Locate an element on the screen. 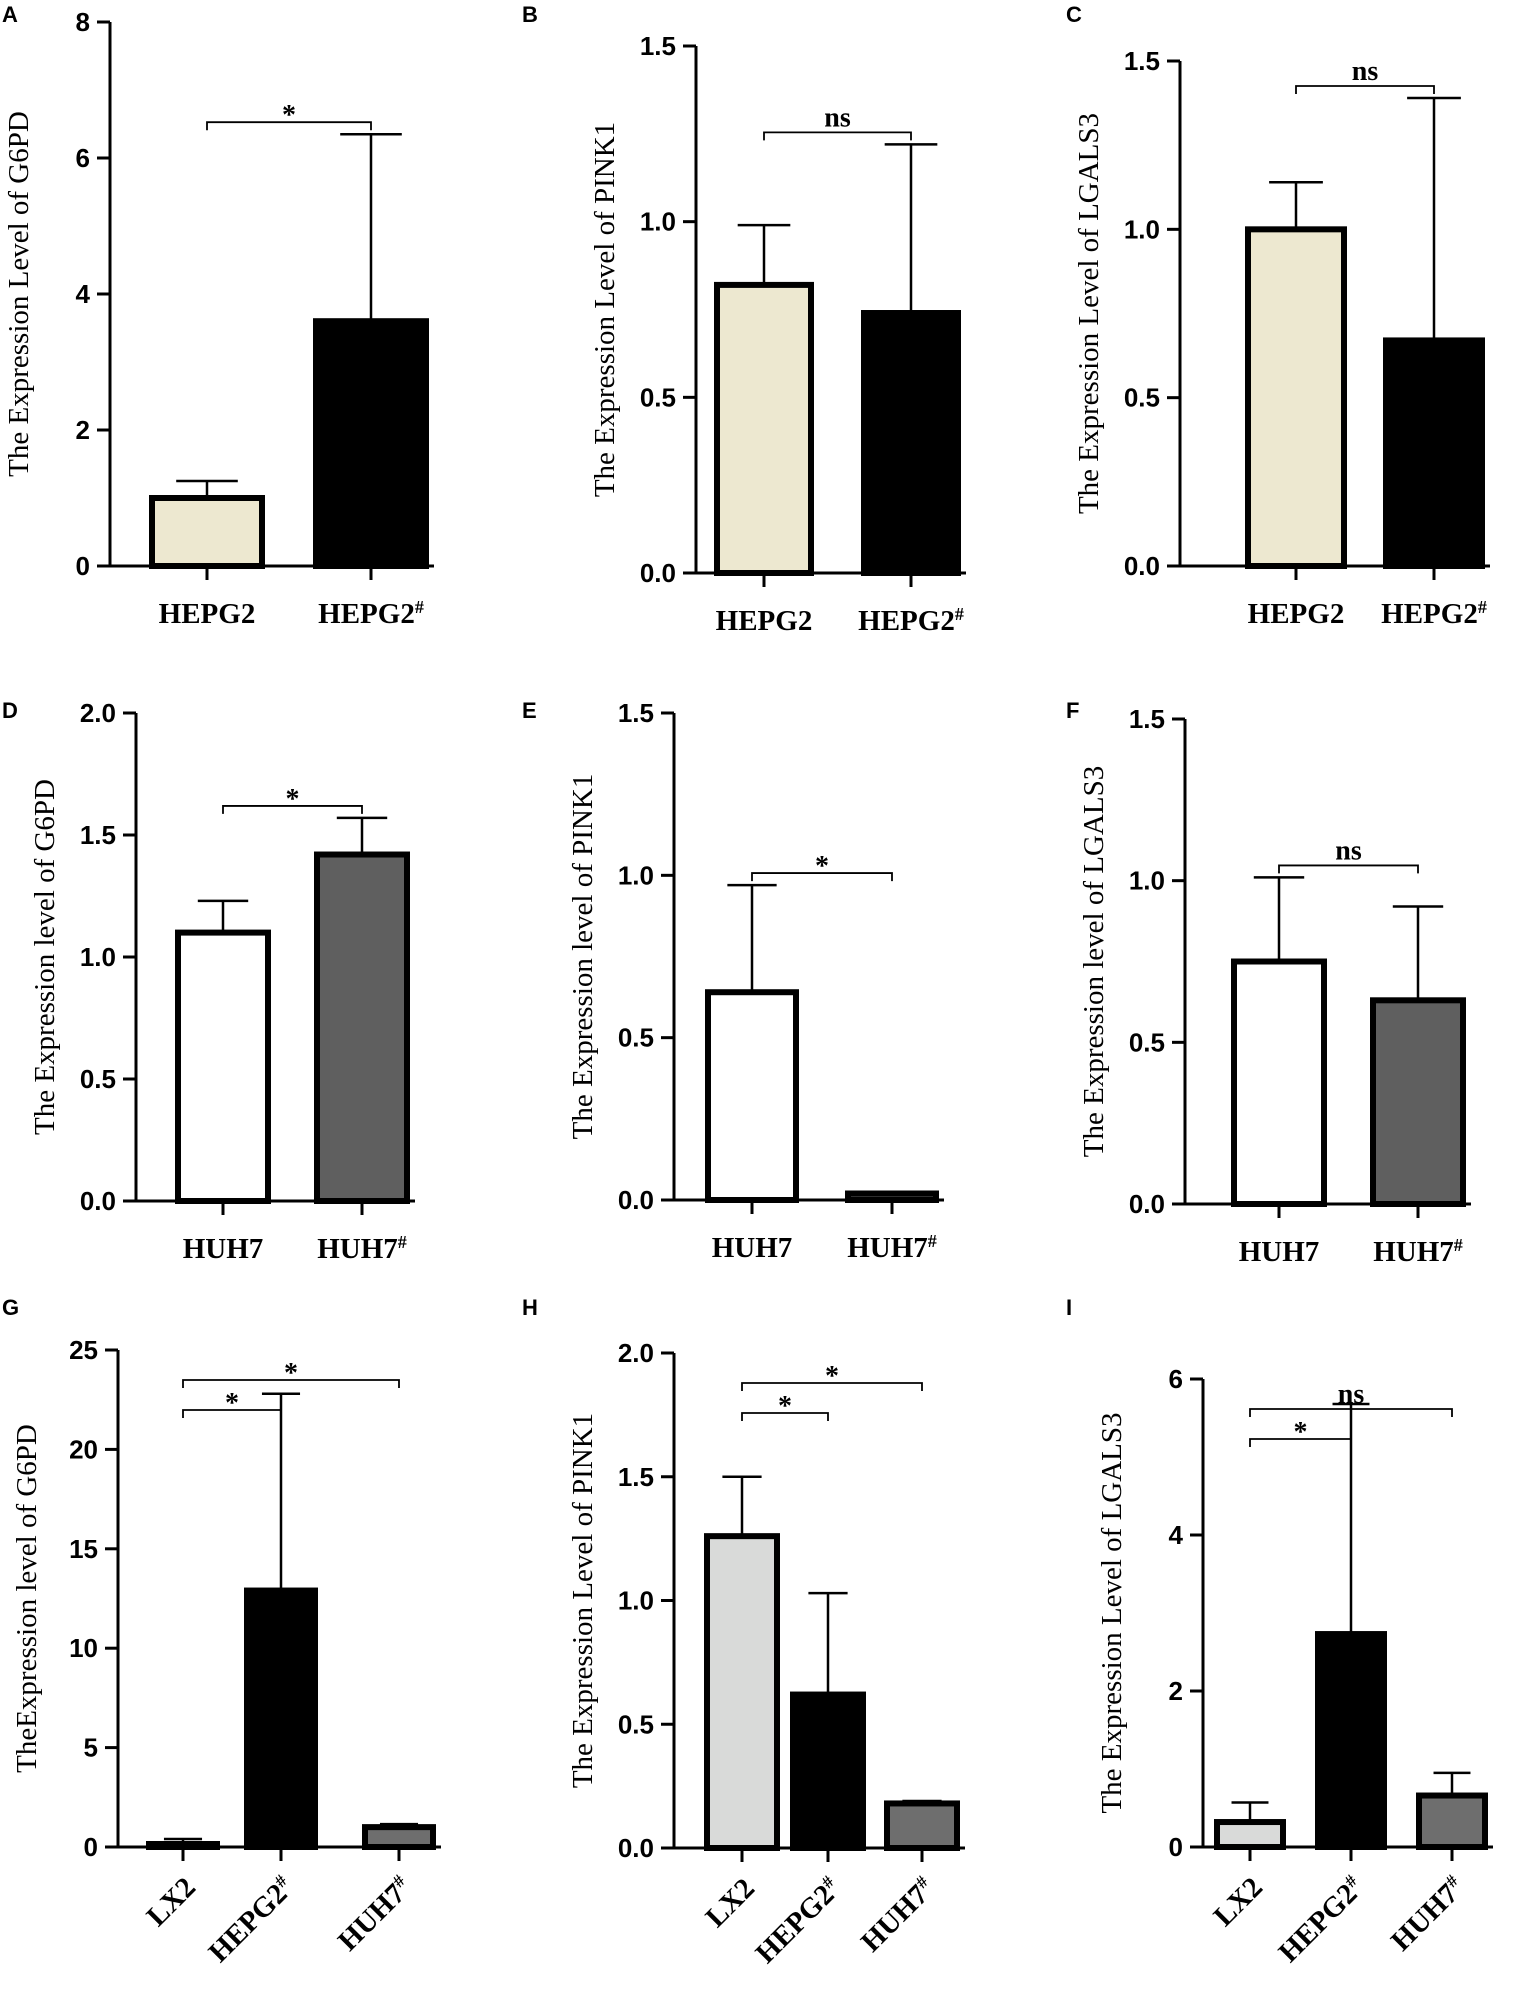  y-tick-label: 20 is located at coordinates (83, 1449).